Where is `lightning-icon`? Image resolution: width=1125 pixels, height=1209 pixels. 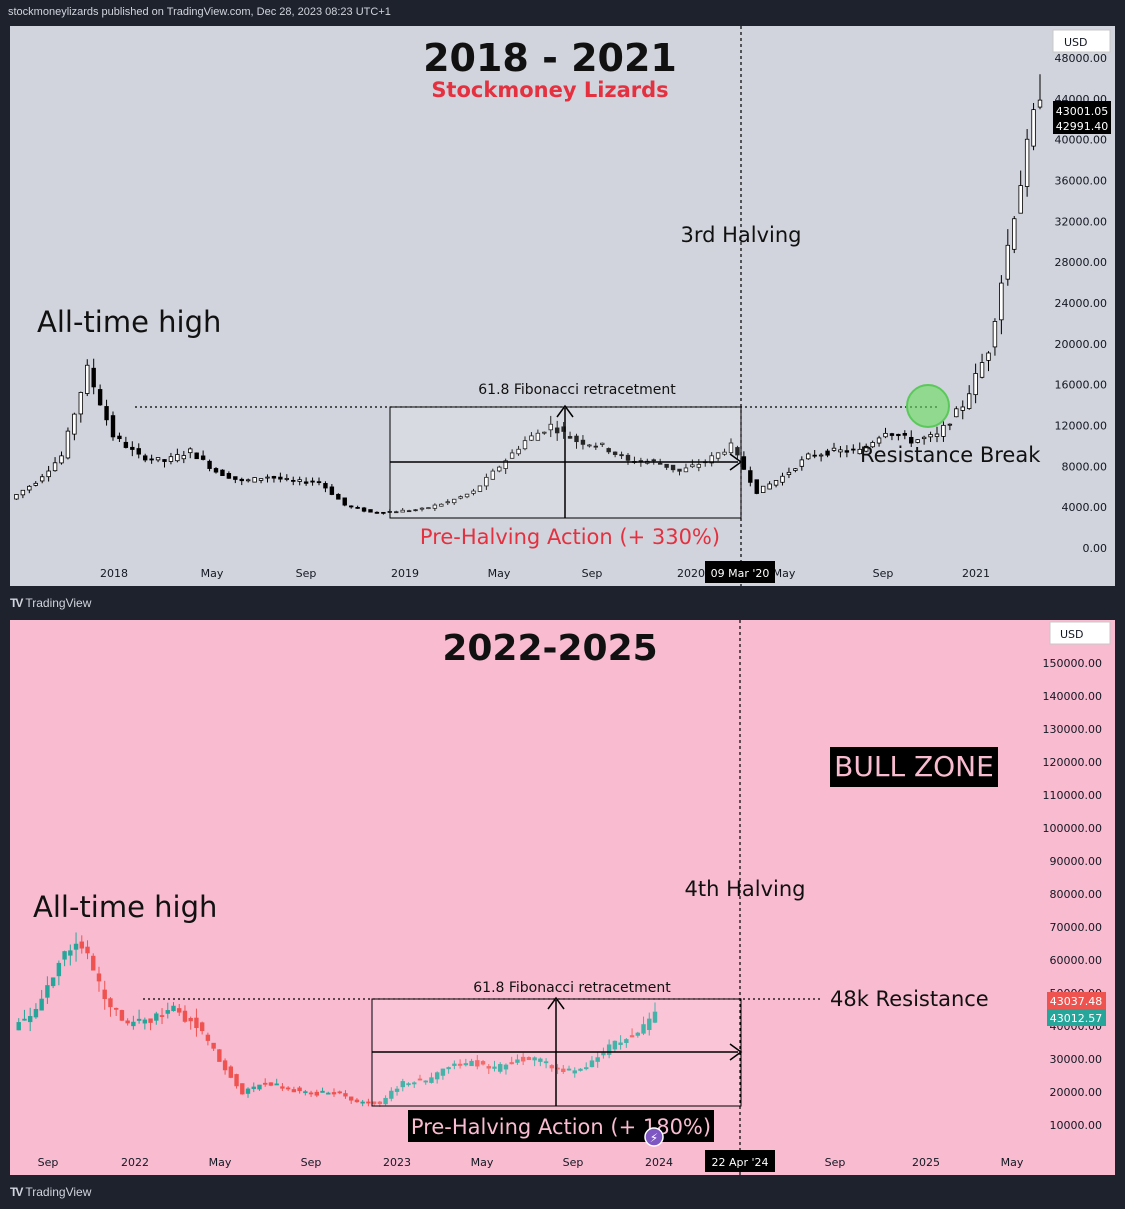
lightning-icon is located at coordinates (654, 1137).